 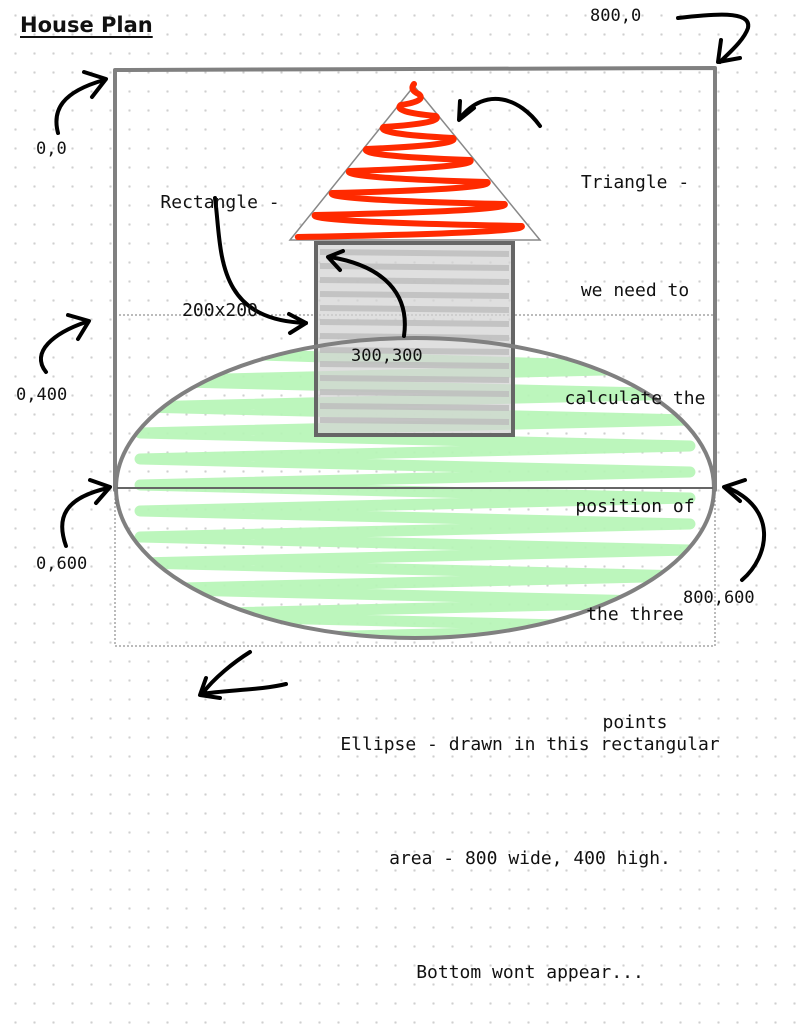 I want to click on arrow-triangle-icon, so click(x=499, y=112).